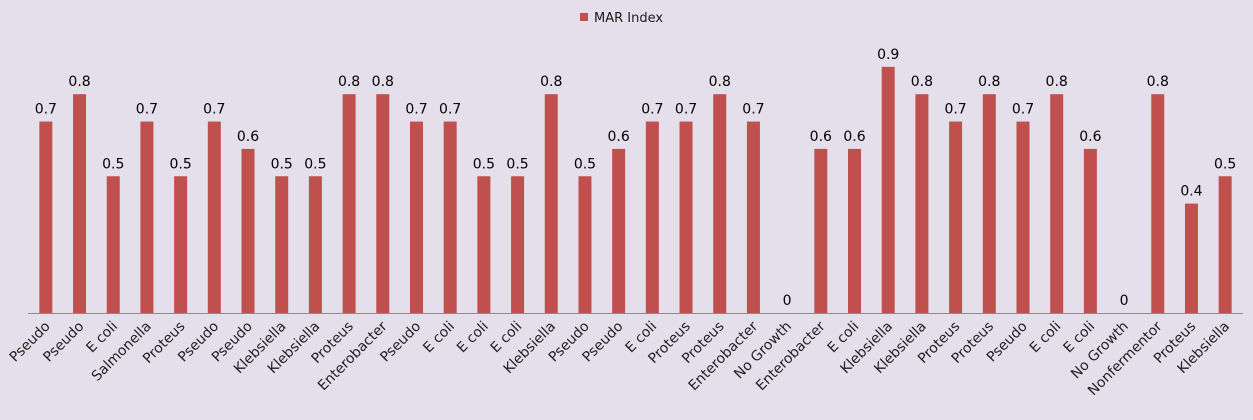 Image resolution: width=1253 pixels, height=420 pixels. What do you see at coordinates (1191, 192) in the screenshot?
I see `data-label: 0.4` at bounding box center [1191, 192].